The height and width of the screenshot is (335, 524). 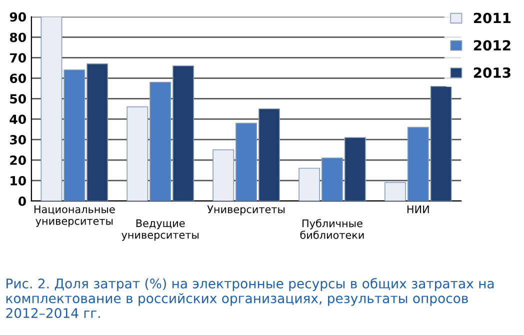 I want to click on y-tick-label: 70, so click(x=18, y=58).